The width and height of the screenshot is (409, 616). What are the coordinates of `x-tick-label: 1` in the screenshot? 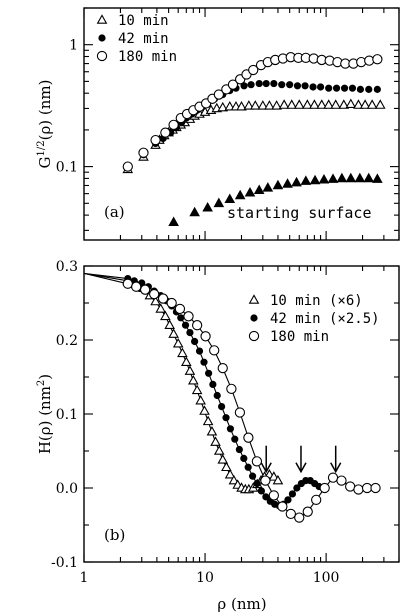 It's located at (84, 578).